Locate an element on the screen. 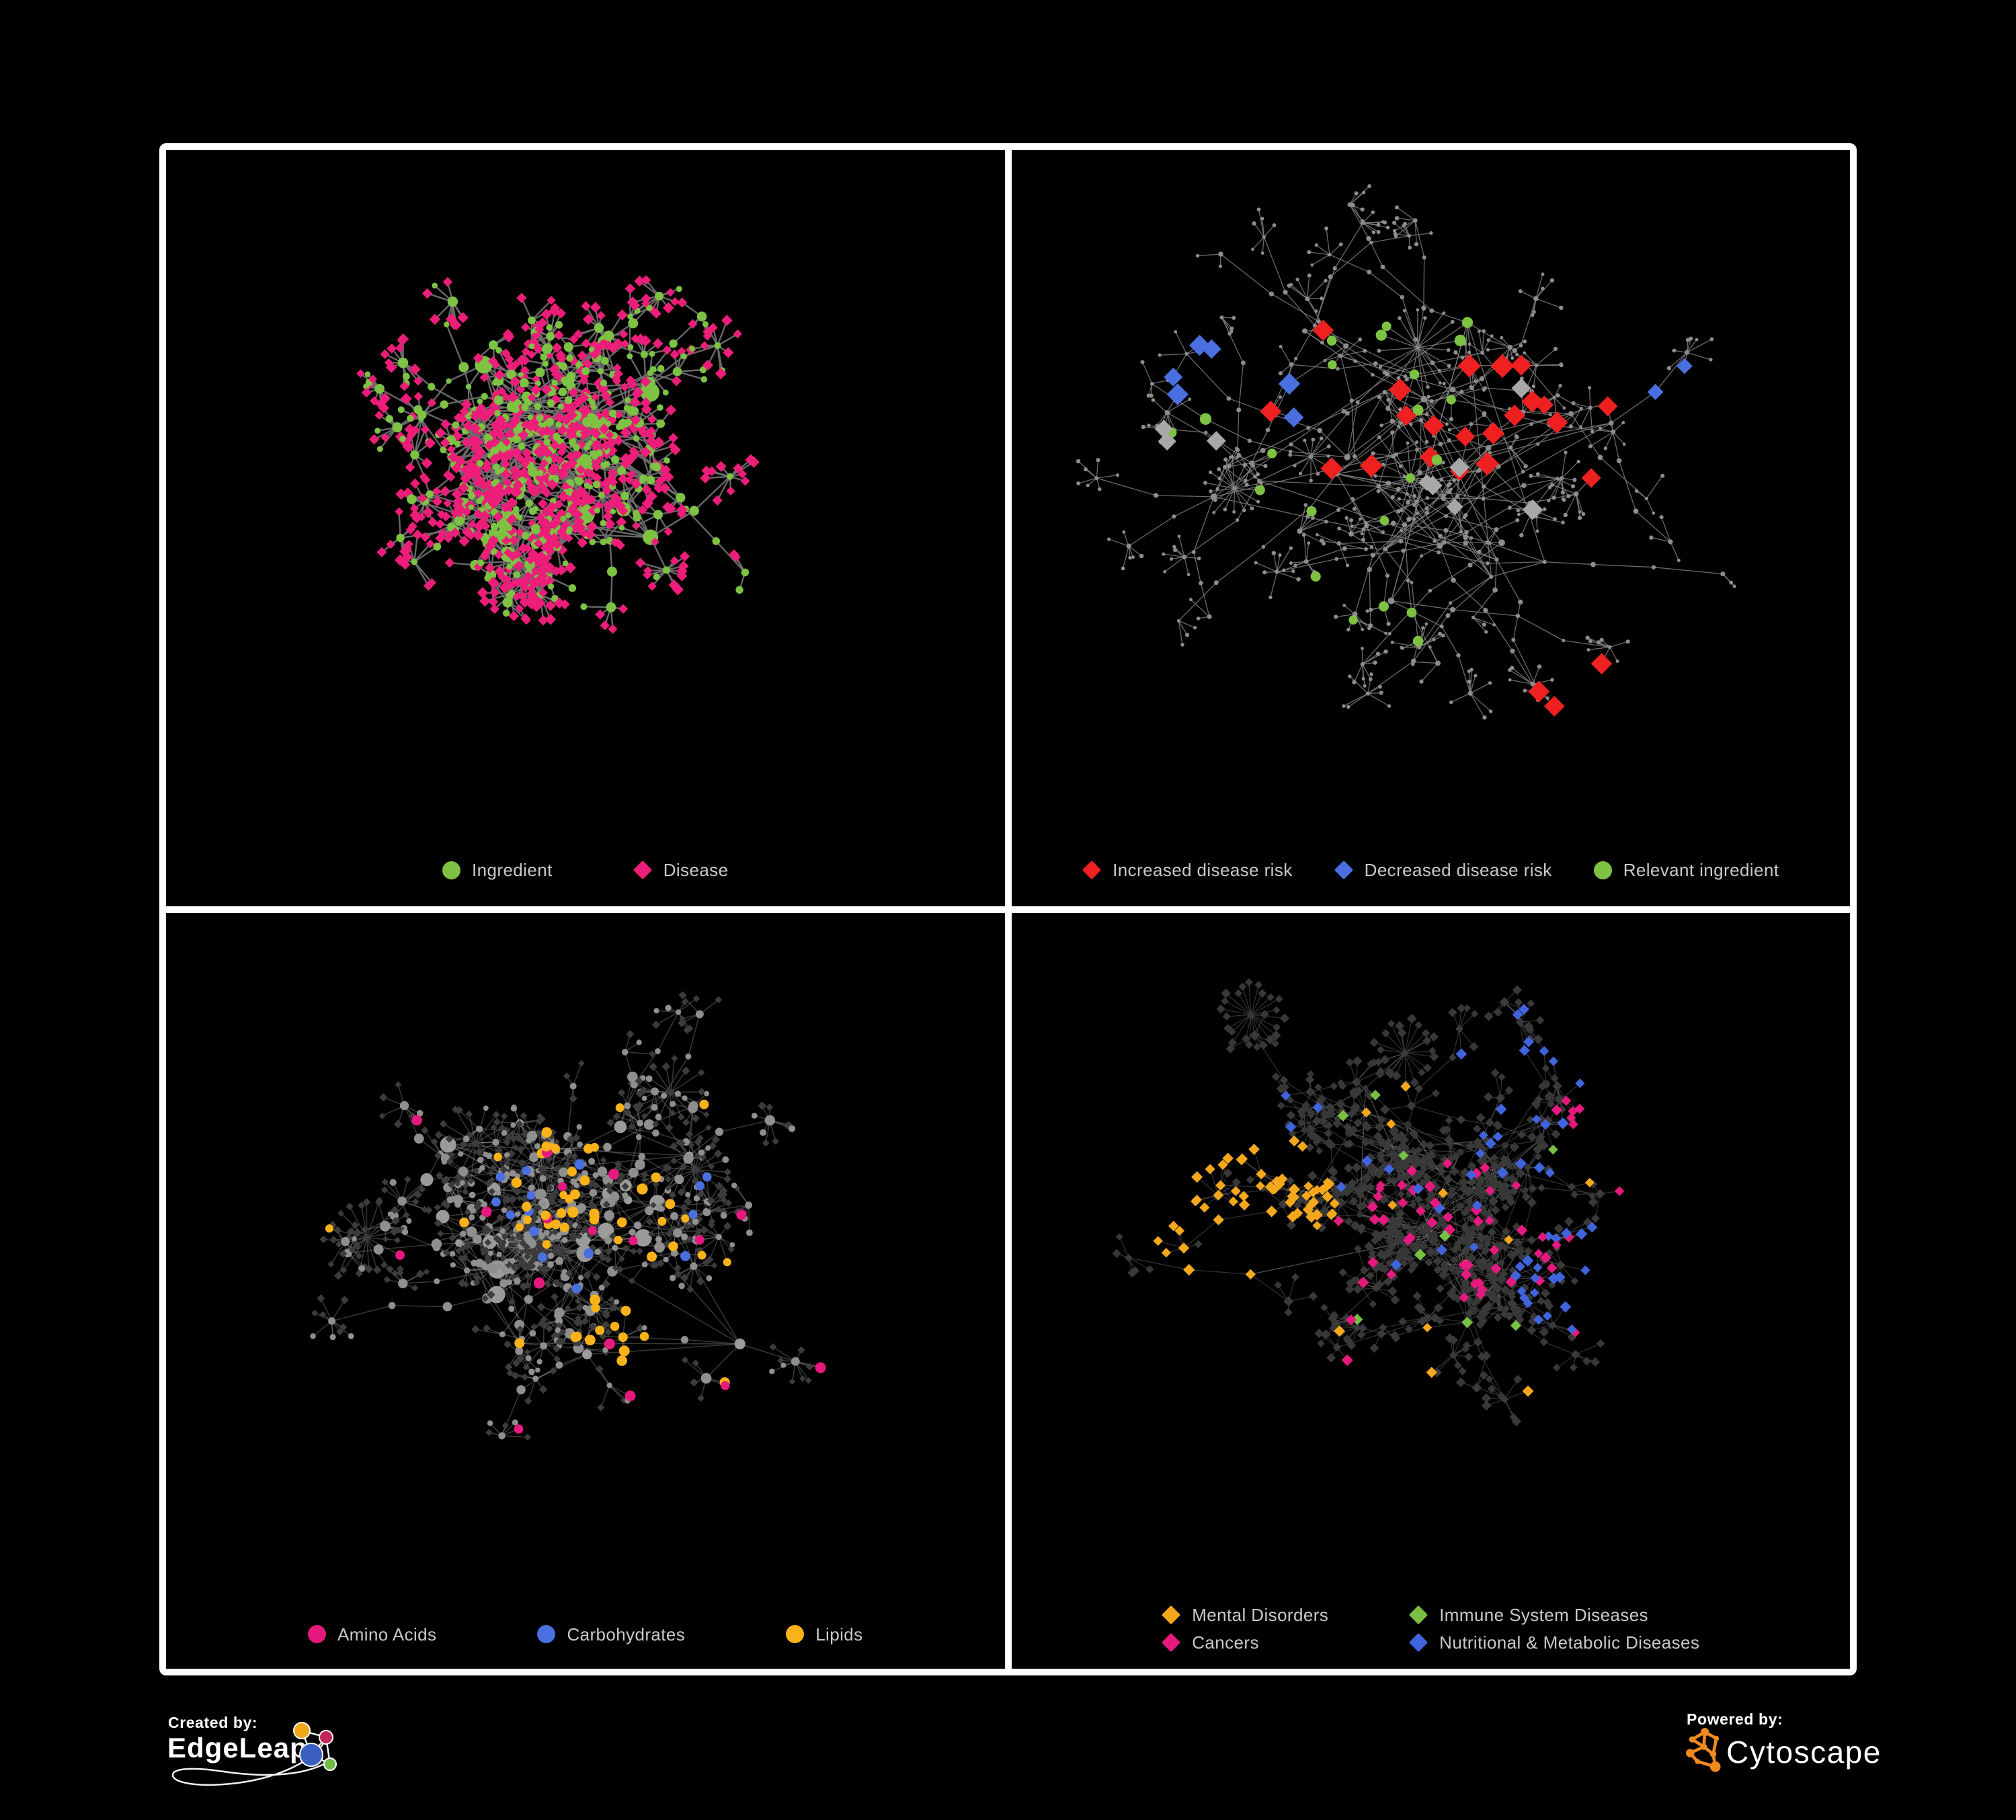 This screenshot has width=2016, height=1820. nutrients-legend: Amino Acids Carbohydrates Lipids is located at coordinates (585, 1634).